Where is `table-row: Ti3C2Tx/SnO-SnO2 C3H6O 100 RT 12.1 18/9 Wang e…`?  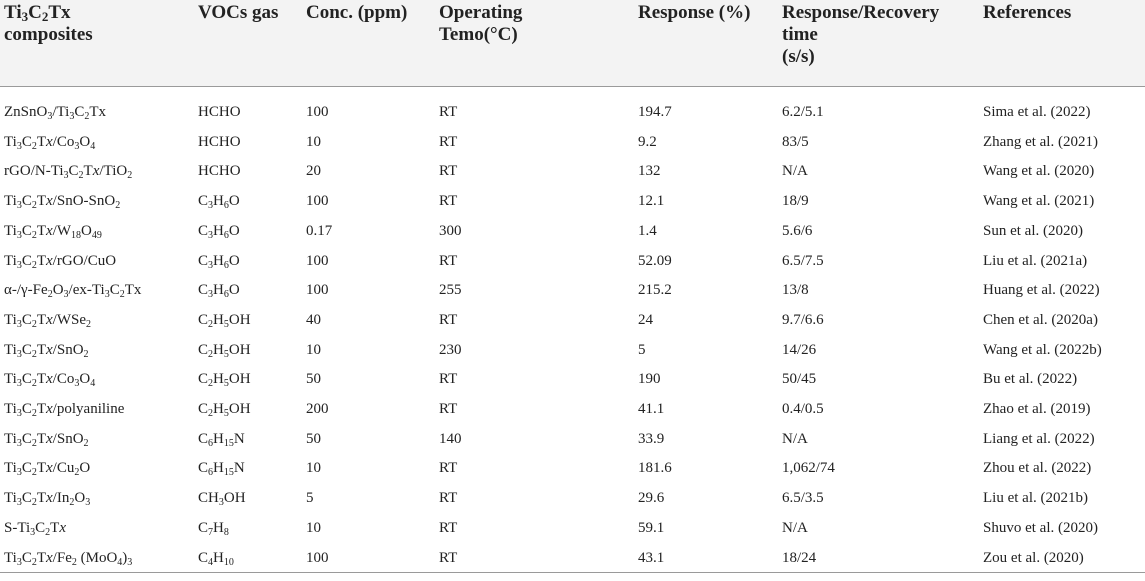
table-row: Ti3C2Tx/SnO-SnO2 C3H6O 100 RT 12.1 18/9 Wang e… is located at coordinates (572, 202).